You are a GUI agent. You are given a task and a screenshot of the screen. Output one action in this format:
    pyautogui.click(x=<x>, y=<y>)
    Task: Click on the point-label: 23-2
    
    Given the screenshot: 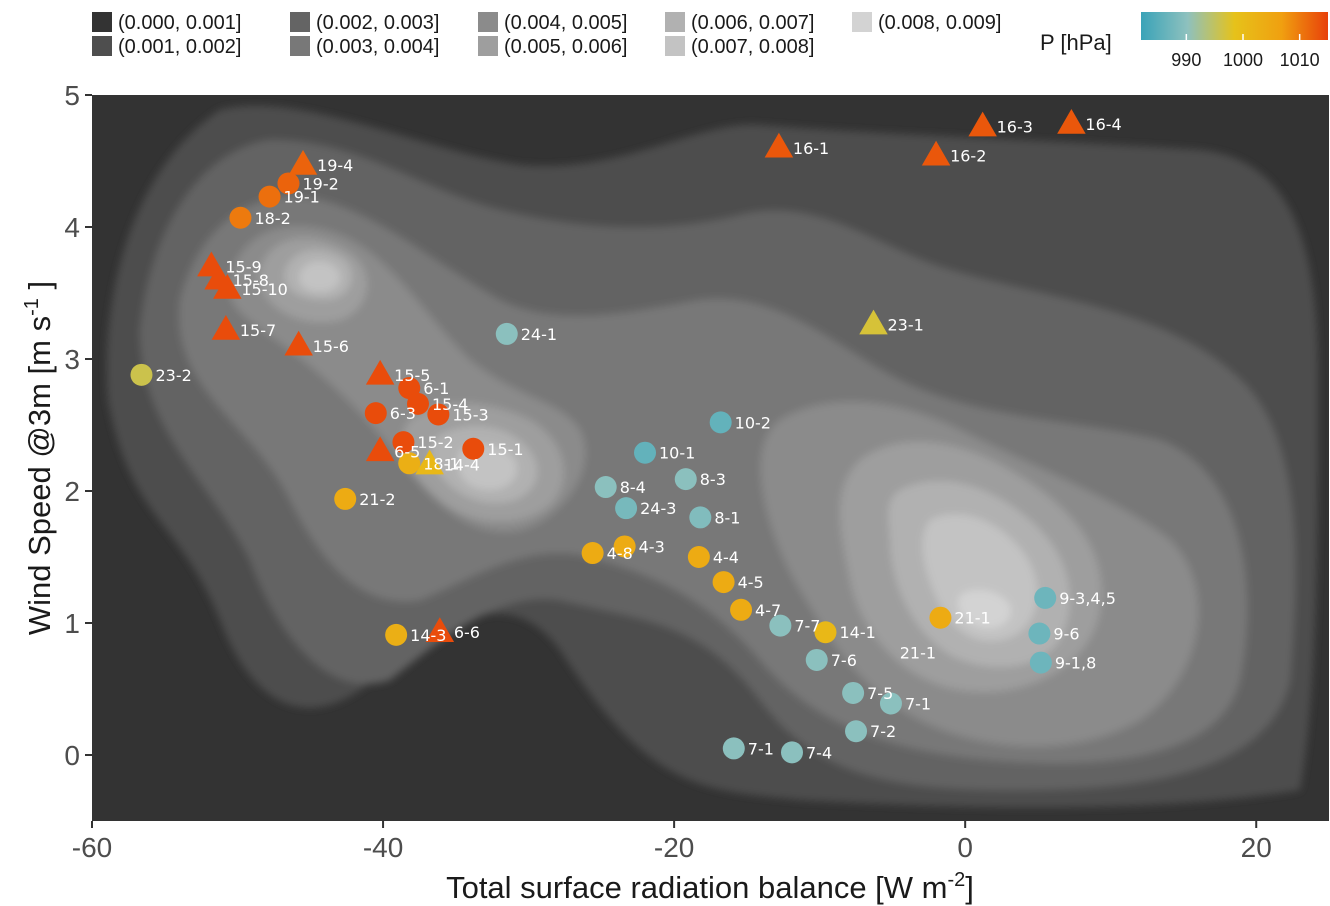 What is the action you would take?
    pyautogui.click(x=173, y=375)
    